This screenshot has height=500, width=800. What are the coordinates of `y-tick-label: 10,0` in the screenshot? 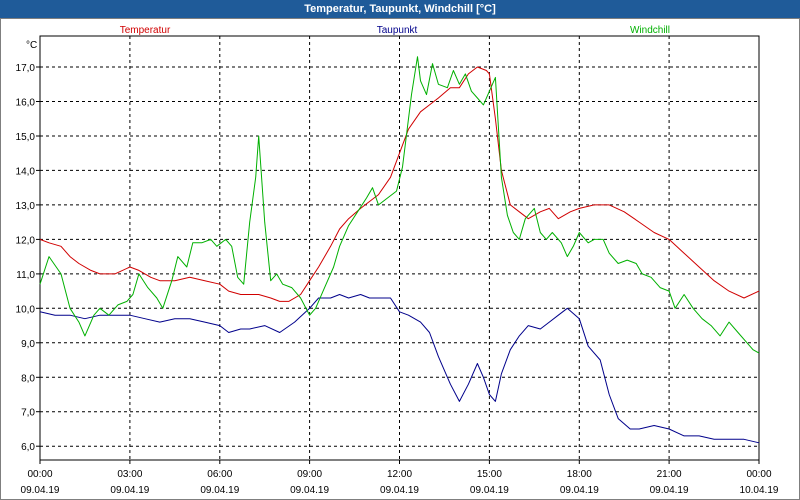 It's located at (26, 309).